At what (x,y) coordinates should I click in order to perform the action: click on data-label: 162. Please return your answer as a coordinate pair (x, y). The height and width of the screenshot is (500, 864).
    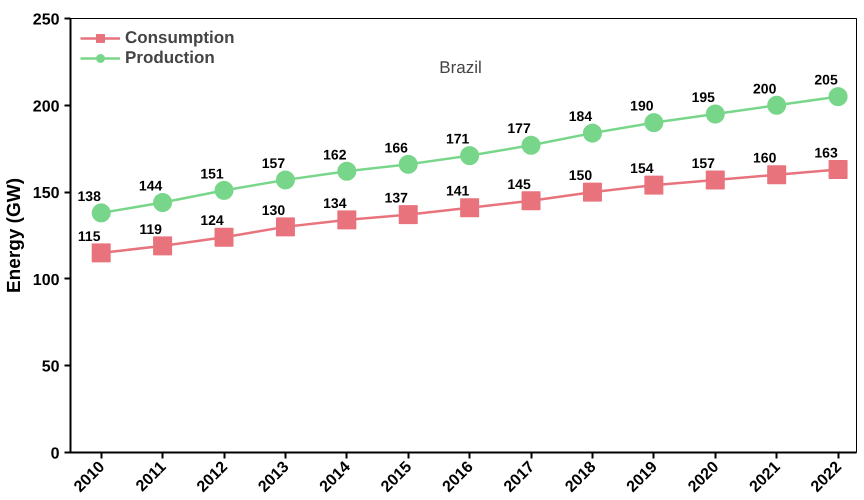
    Looking at the image, I should click on (335, 154).